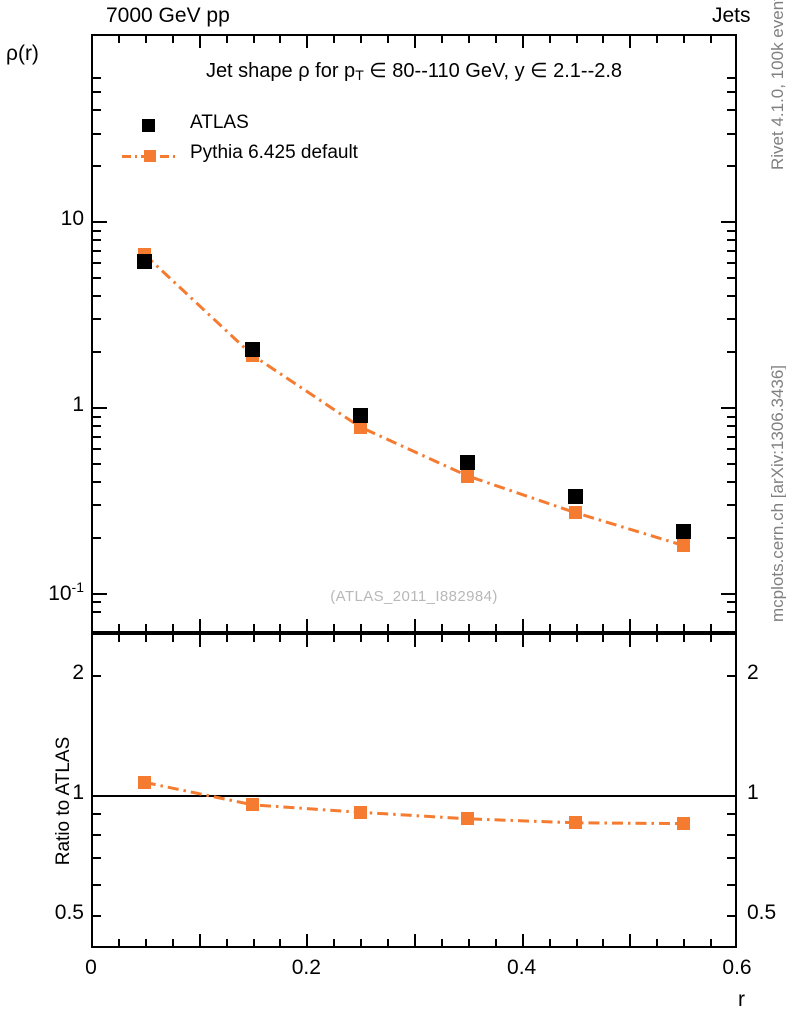 The width and height of the screenshot is (786, 1024). I want to click on legend-label: ATLAS, so click(219, 122).